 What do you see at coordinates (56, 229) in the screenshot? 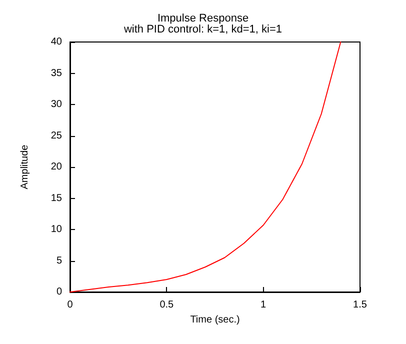
I see `y-tick-label: 10` at bounding box center [56, 229].